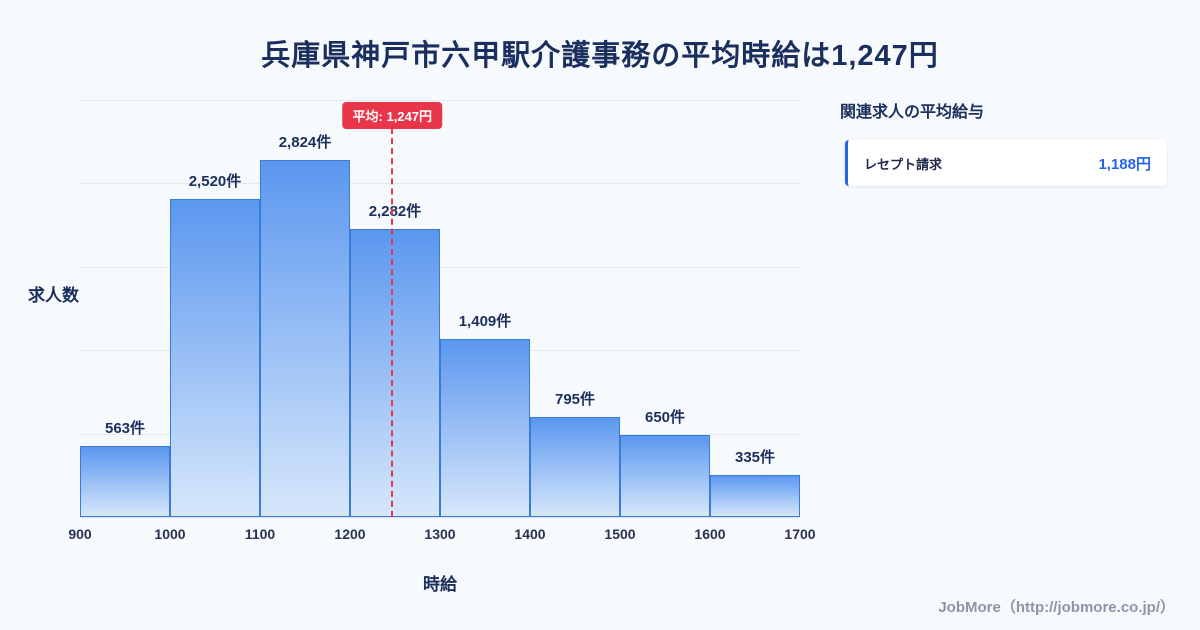 The height and width of the screenshot is (630, 1200). I want to click on bar-value-label: 2,824件, so click(305, 143).